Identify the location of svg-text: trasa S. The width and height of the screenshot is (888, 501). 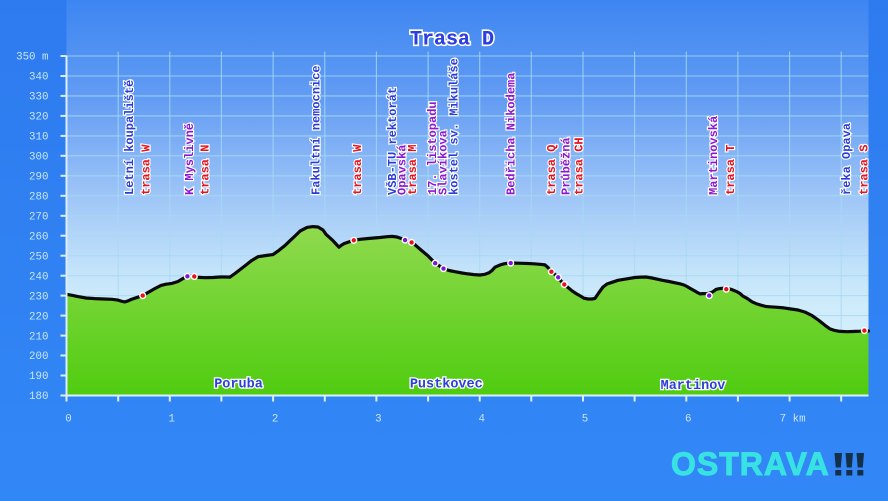
(865, 170).